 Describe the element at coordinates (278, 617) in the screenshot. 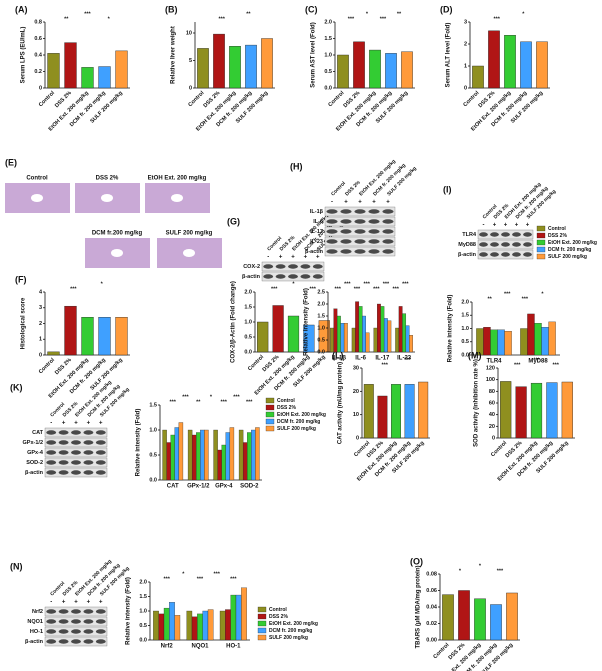

I see `legend-label: DSS 2%` at that location.